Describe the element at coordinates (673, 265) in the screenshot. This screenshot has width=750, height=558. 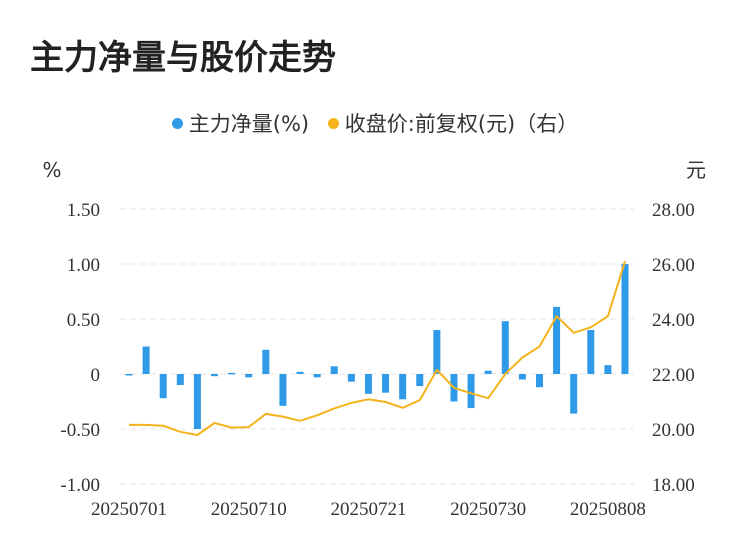
I see `right-axis-tick-label: 26.00` at that location.